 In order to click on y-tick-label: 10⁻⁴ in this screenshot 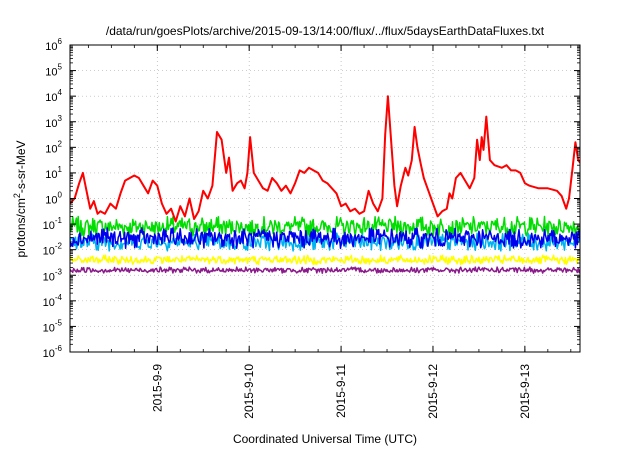, I will do `click(53, 301)`.